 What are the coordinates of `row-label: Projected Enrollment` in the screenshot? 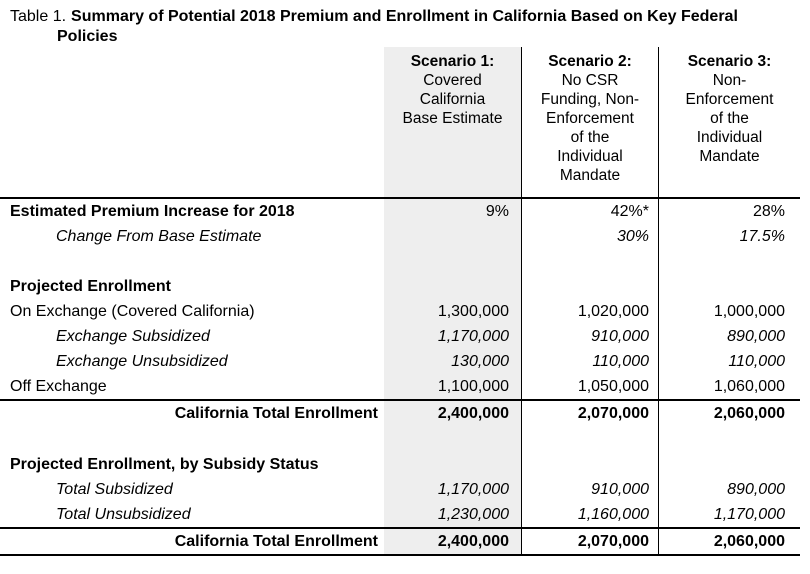 It's located at (90, 286).